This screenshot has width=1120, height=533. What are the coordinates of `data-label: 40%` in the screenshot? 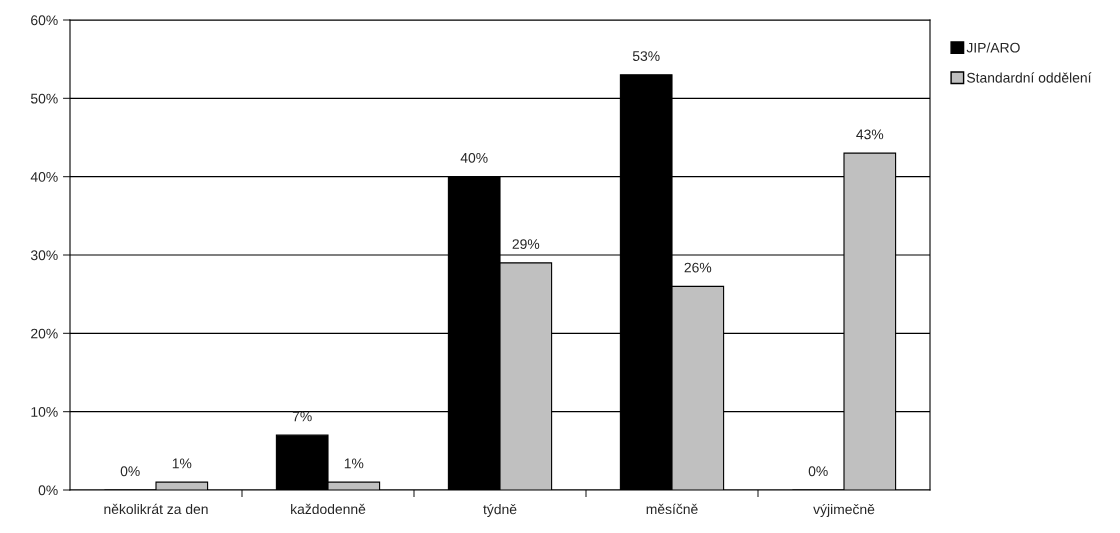 It's located at (474, 157).